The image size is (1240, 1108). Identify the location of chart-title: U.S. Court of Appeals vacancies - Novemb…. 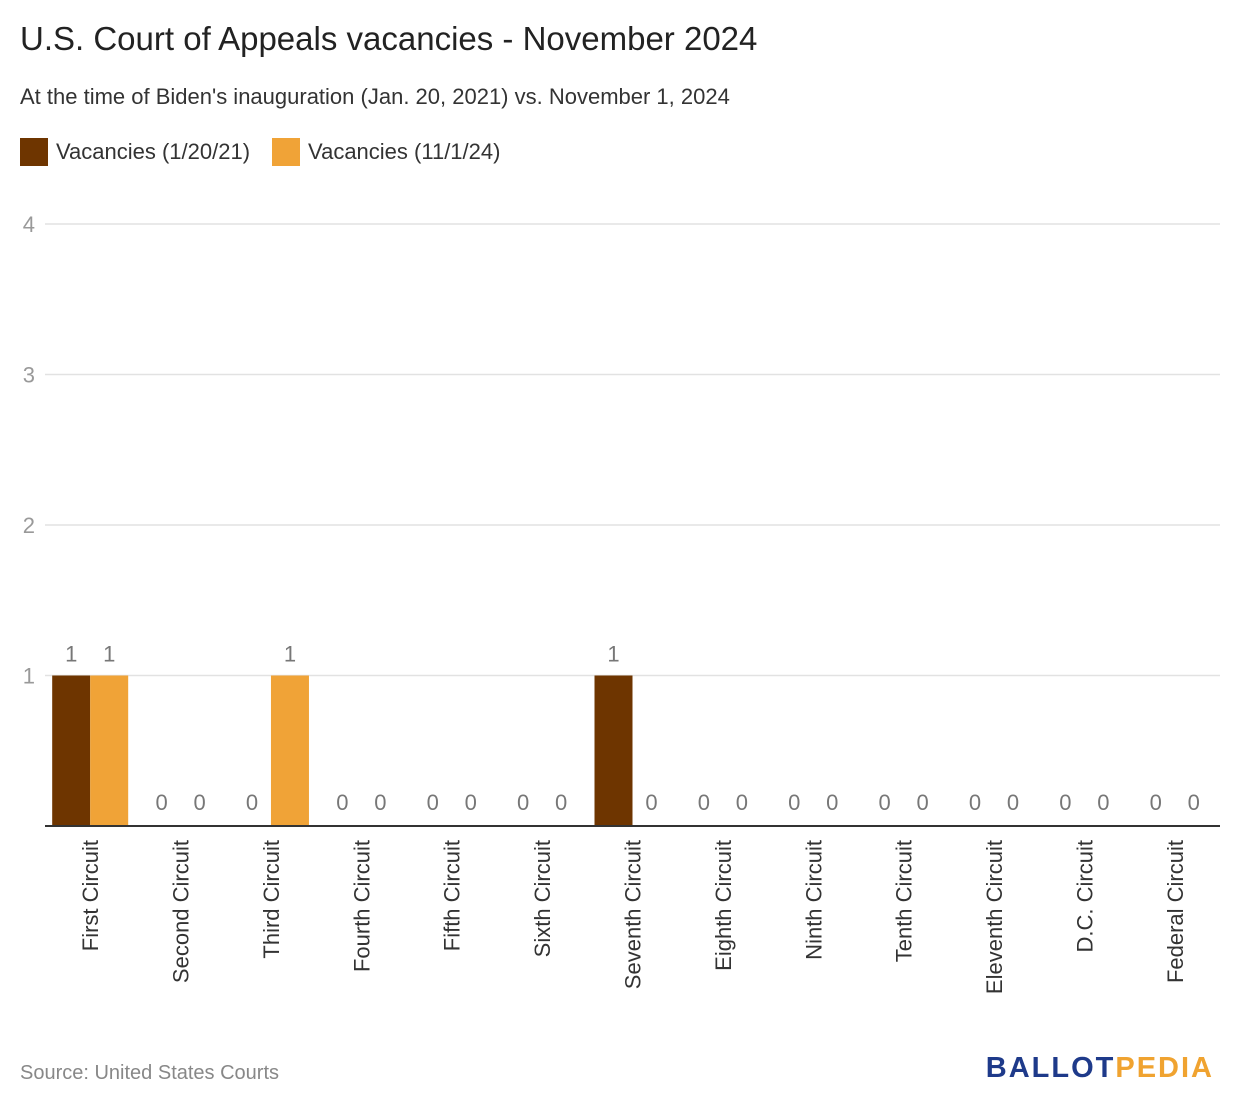
(389, 38).